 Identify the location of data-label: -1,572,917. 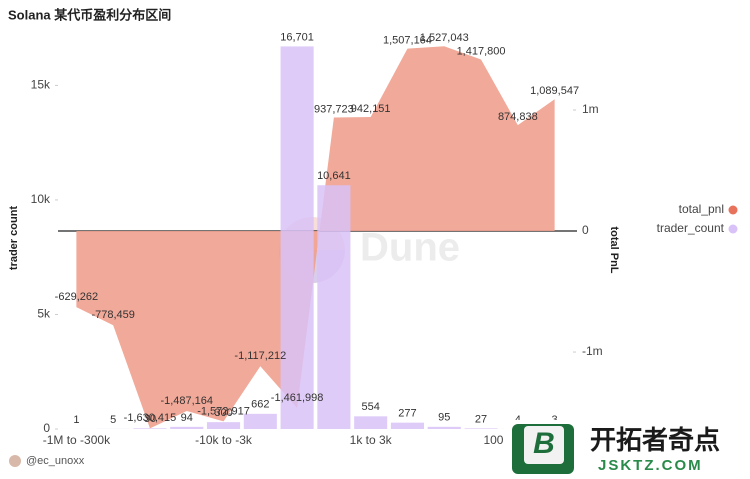
(223, 411).